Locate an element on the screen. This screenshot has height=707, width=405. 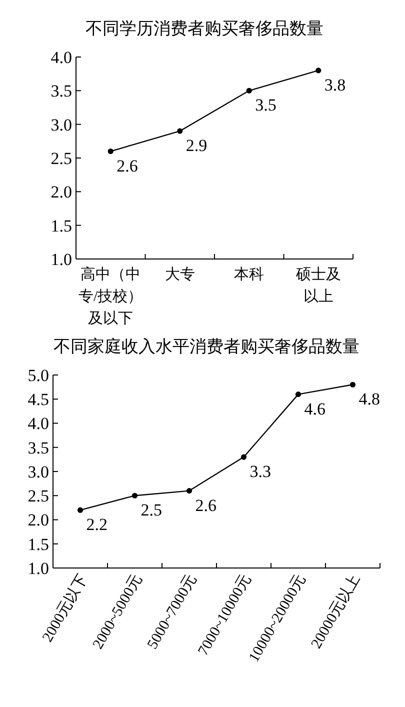
chart-title: 不同家庭收入水平消费者购买奢侈品数量 is located at coordinates (207, 346).